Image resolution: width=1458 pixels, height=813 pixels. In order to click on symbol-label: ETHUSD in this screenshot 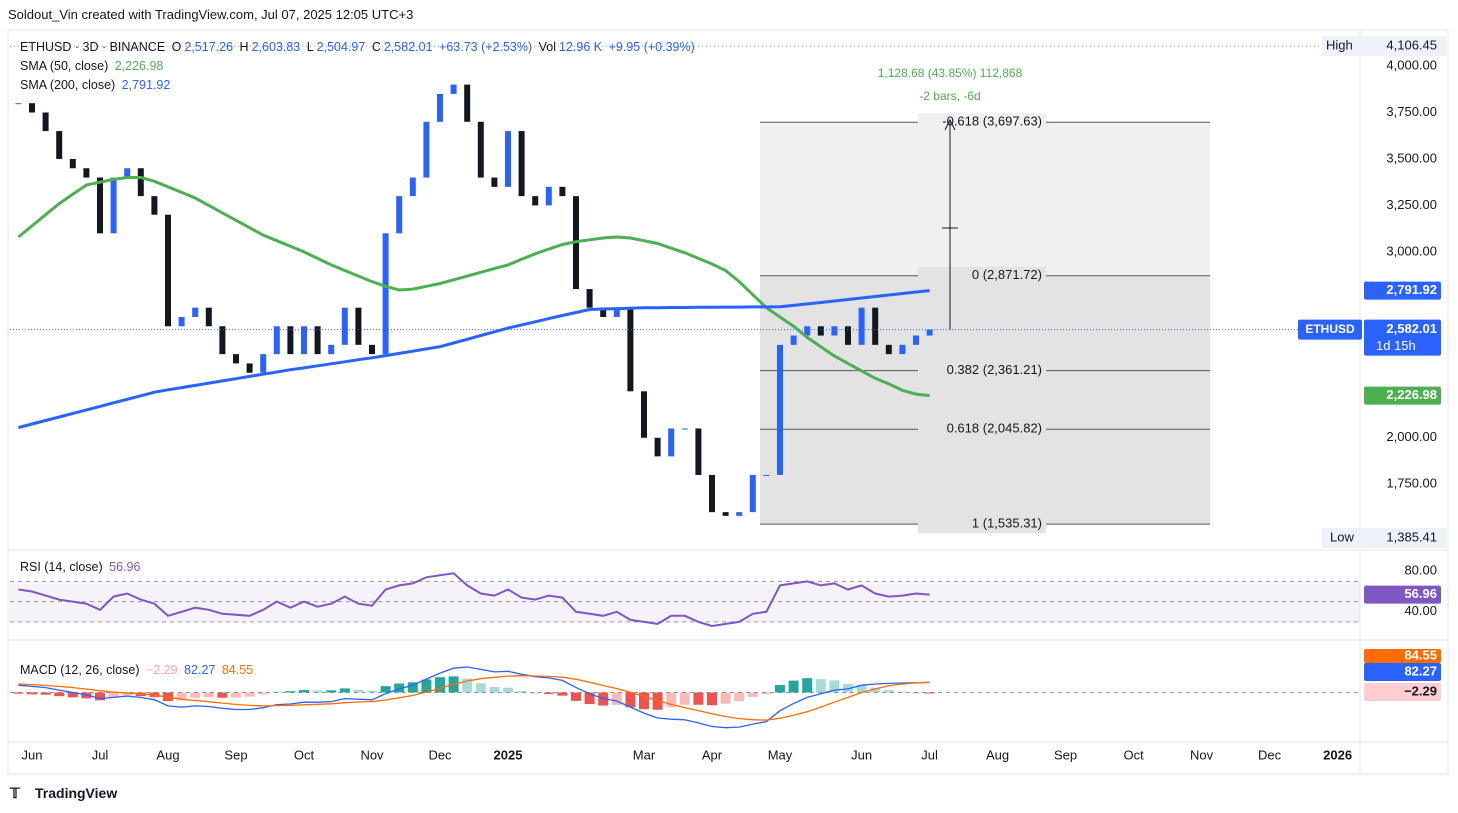, I will do `click(1330, 329)`.